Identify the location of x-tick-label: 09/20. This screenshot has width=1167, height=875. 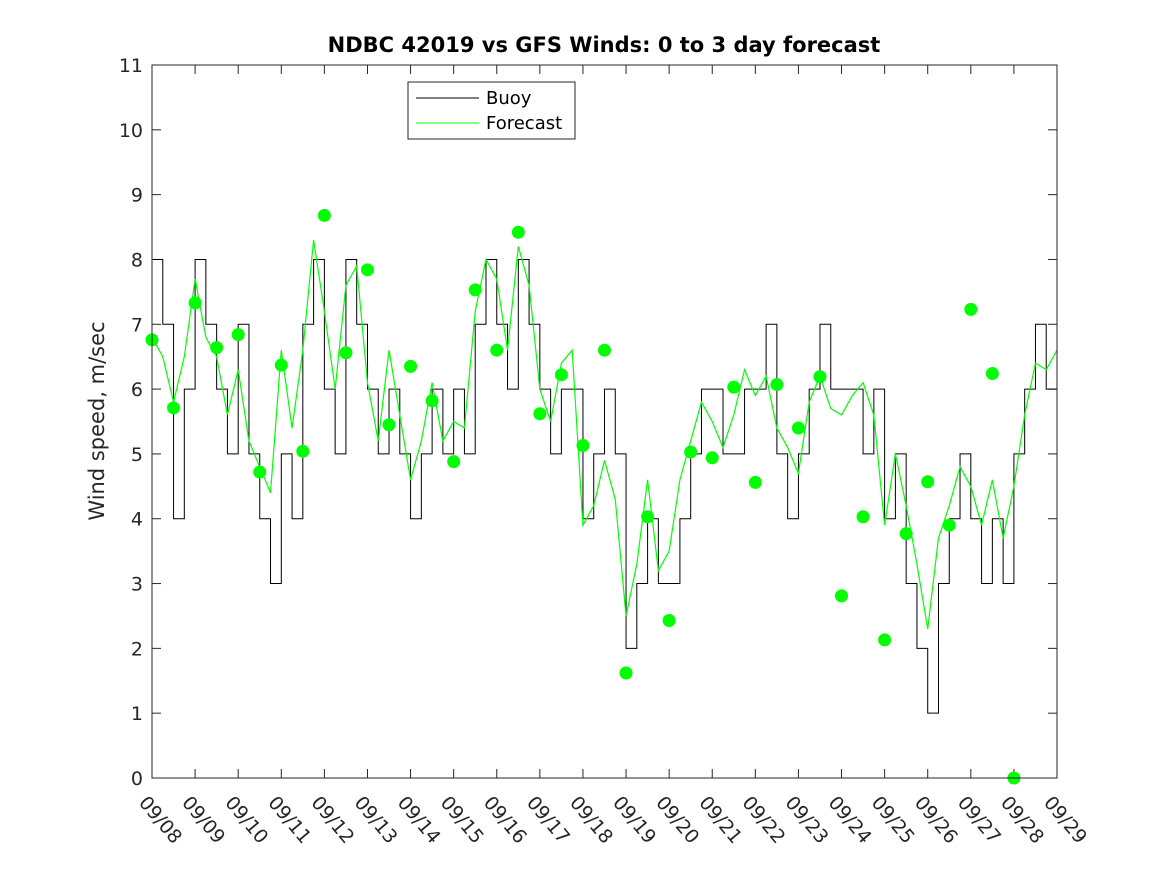
(677, 820).